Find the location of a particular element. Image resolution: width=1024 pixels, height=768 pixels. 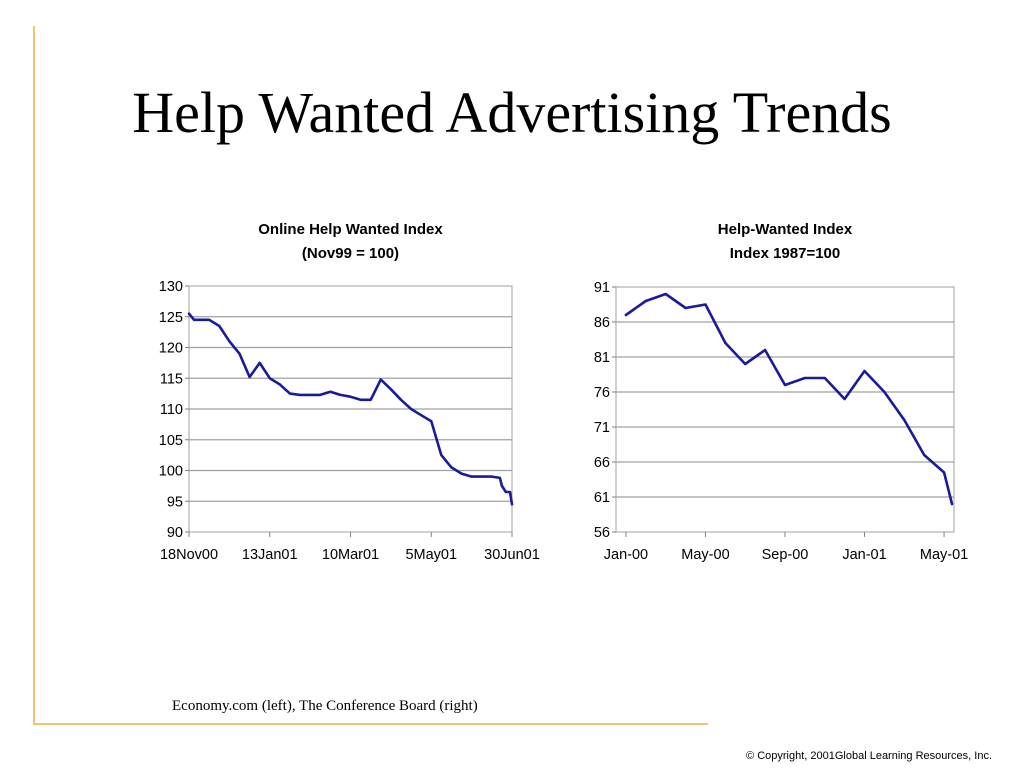

x-tick-label: 18Nov00 is located at coordinates (189, 555).